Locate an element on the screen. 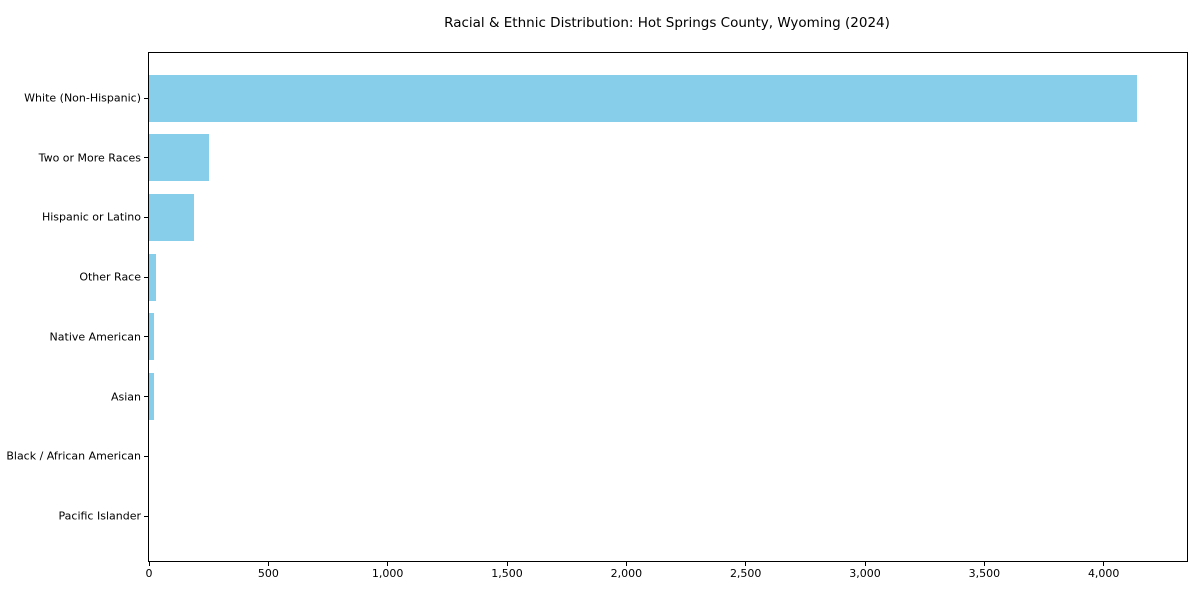 This screenshot has width=1200, height=600. y-tick-label-black-african-american: Black / African American is located at coordinates (73, 456).